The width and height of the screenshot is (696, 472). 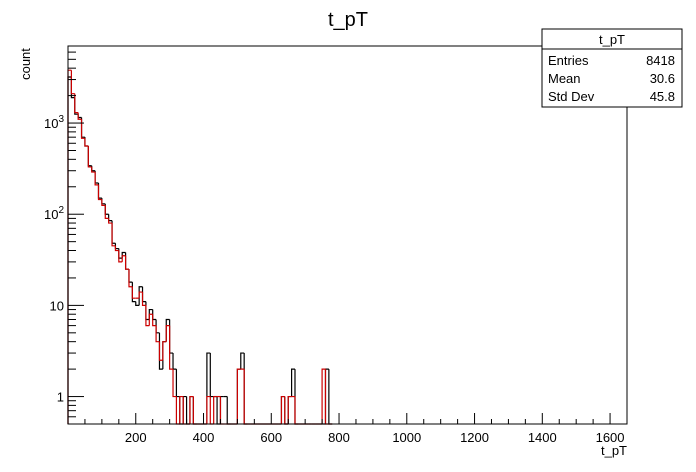 I want to click on stats-box: t_pT Entries 8418 Mean 30.6 Std Dev 45.8, so click(x=612, y=68).